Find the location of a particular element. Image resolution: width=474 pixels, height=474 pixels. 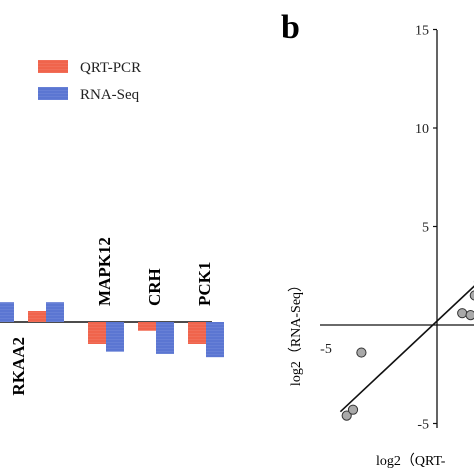

panel-label: b is located at coordinates (290, 27).